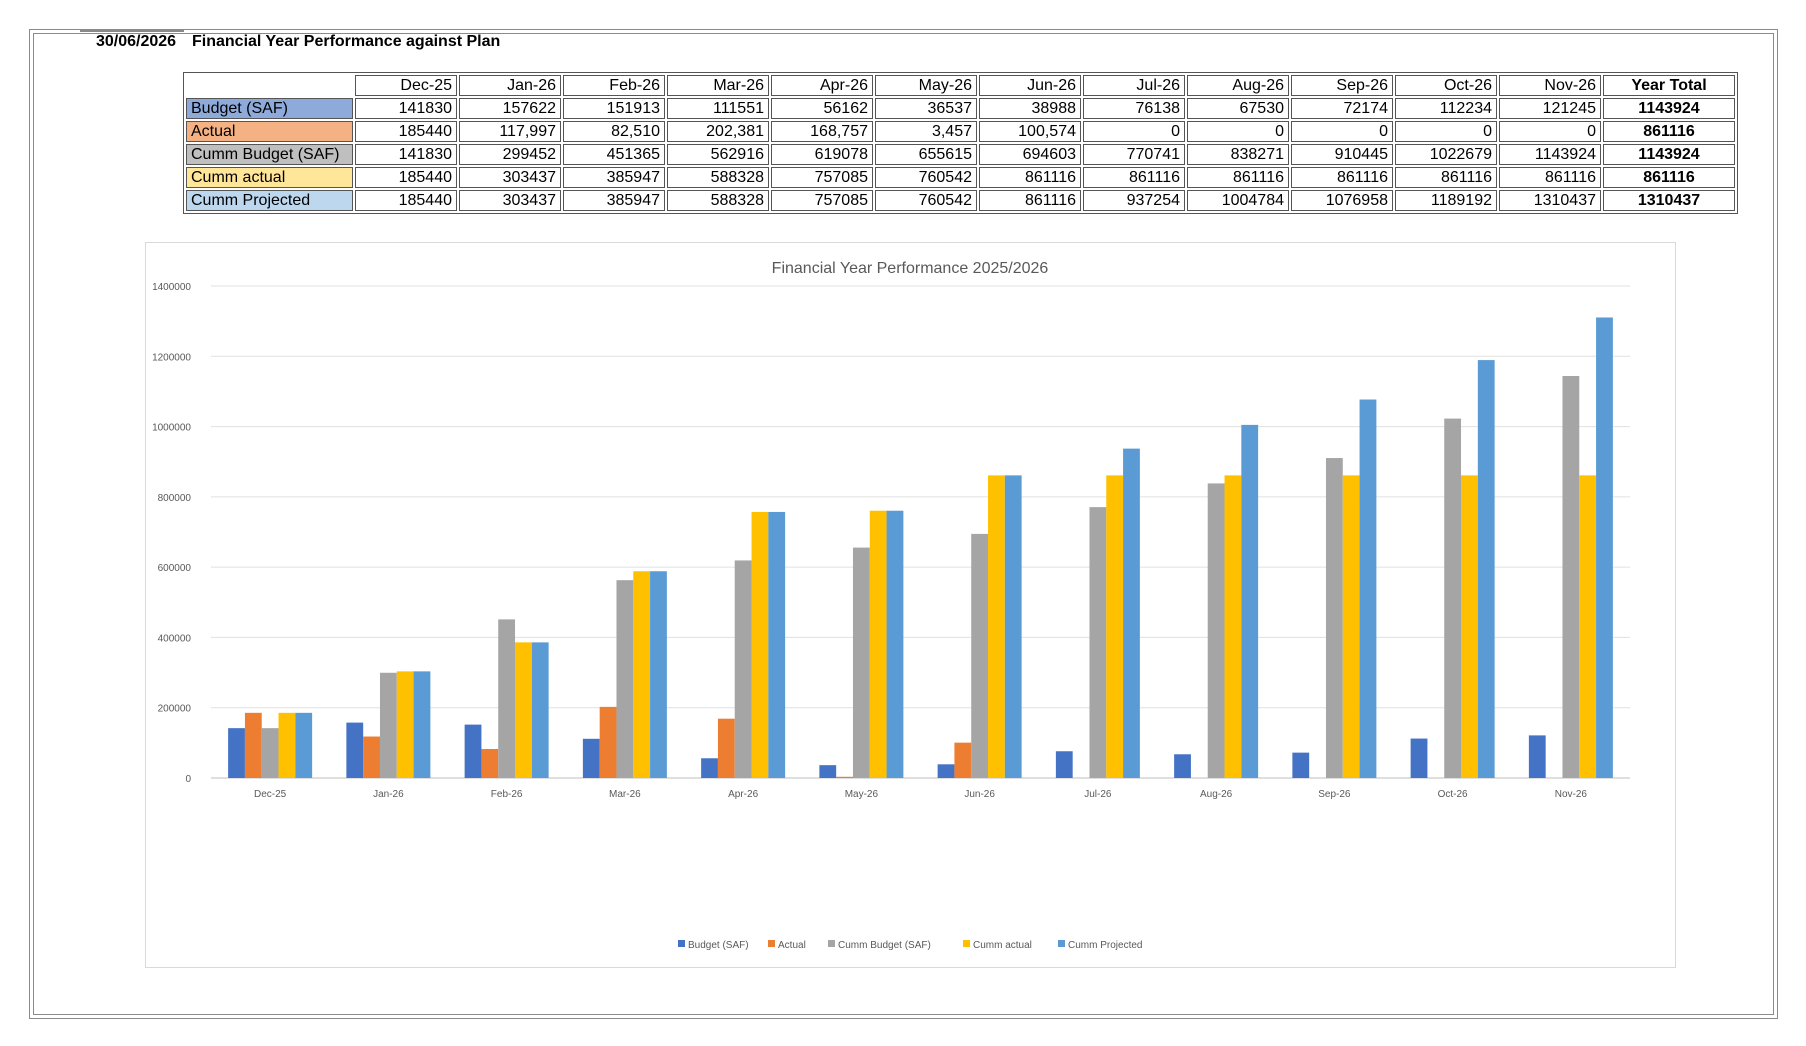 The image size is (1806, 1046). I want to click on x-tick-label: Sep-26, so click(1334, 794).